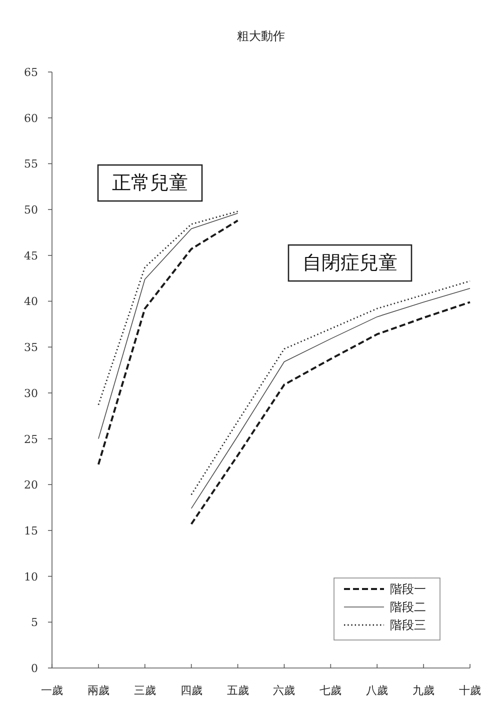 The image size is (502, 706). What do you see at coordinates (408, 607) in the screenshot?
I see `legend-label: 階段二` at bounding box center [408, 607].